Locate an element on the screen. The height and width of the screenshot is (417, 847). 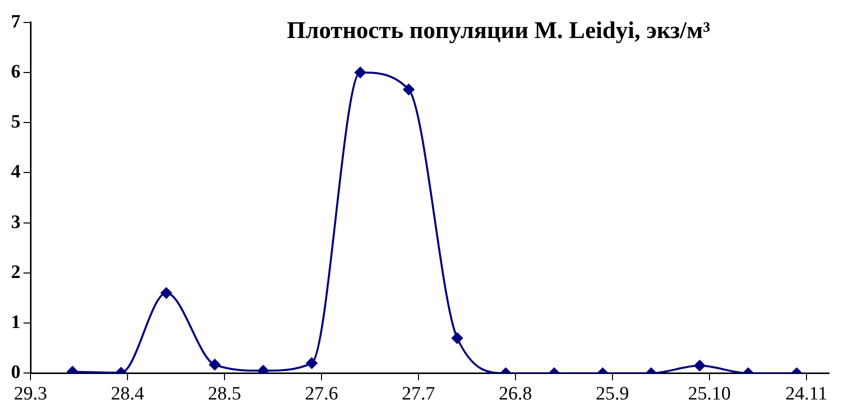
y-tick-label: 4 is located at coordinates (16, 172).